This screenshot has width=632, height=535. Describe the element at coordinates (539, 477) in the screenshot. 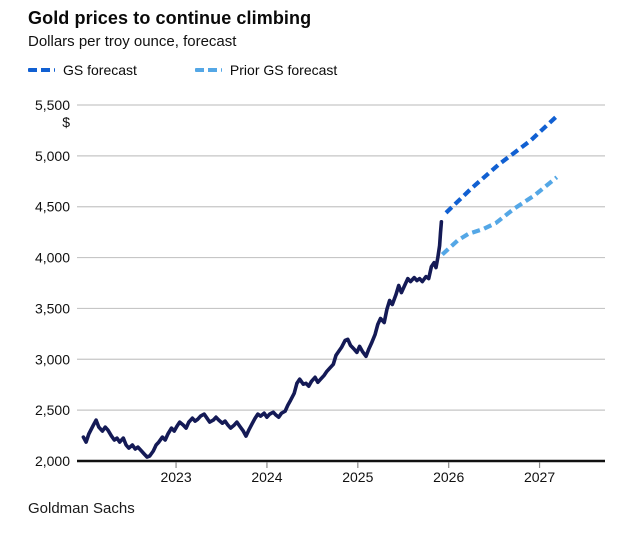

I see `x-axis-tick-label: 2027` at that location.